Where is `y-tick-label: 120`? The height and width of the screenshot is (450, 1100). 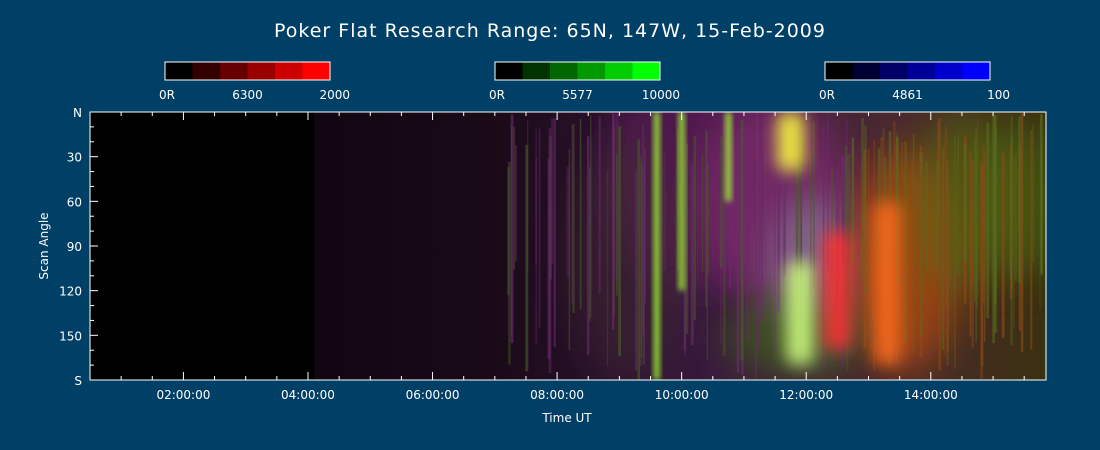
y-tick-label: 120 is located at coordinates (70, 292).